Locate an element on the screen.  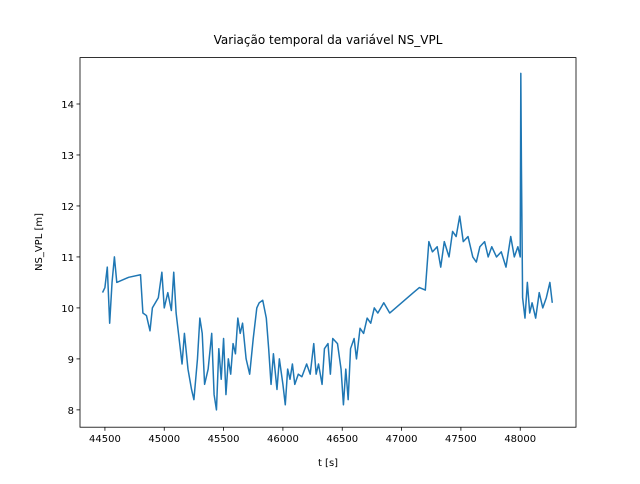
x-tick-label: 46500 is located at coordinates (342, 439).